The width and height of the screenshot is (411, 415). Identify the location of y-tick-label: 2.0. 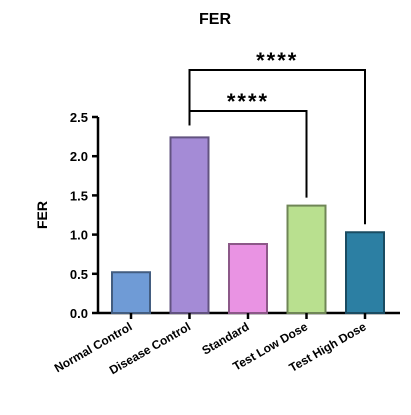
(79, 156).